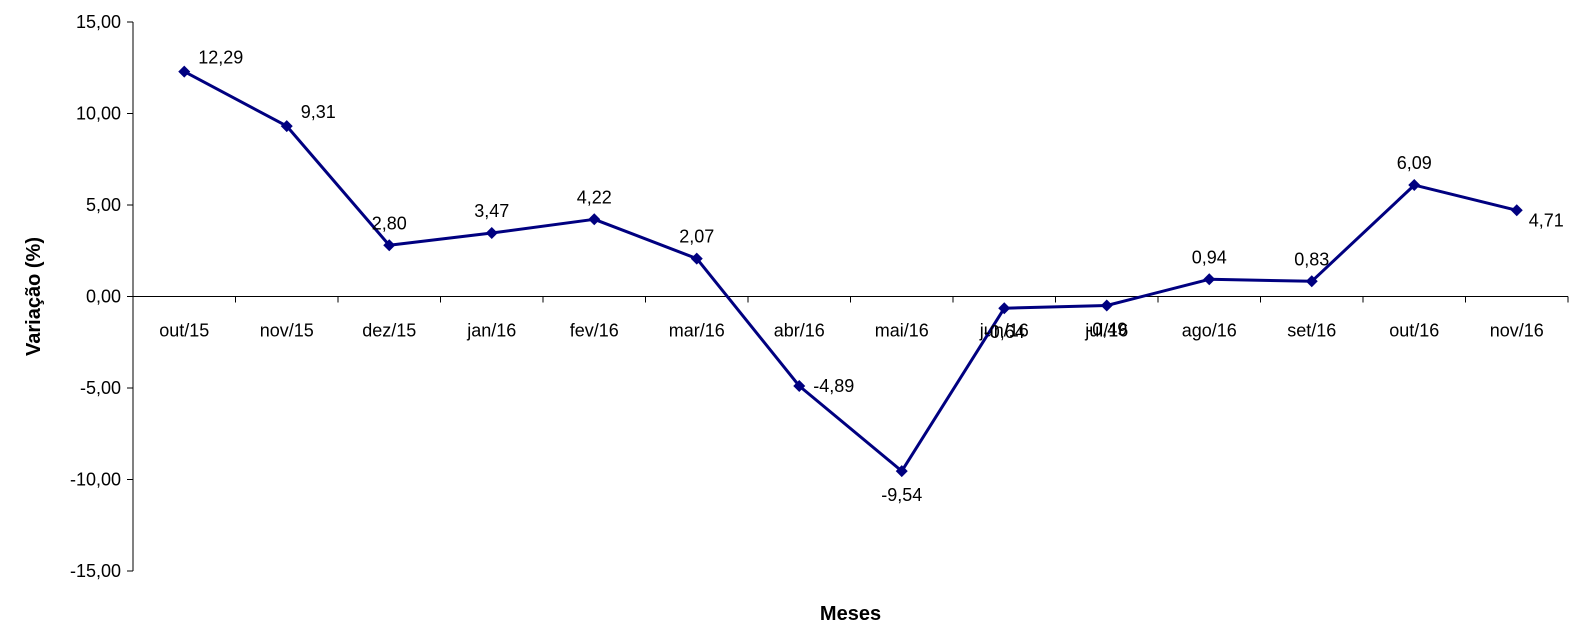 The width and height of the screenshot is (1577, 628). I want to click on y-axis-title: Variação (%), so click(34, 296).